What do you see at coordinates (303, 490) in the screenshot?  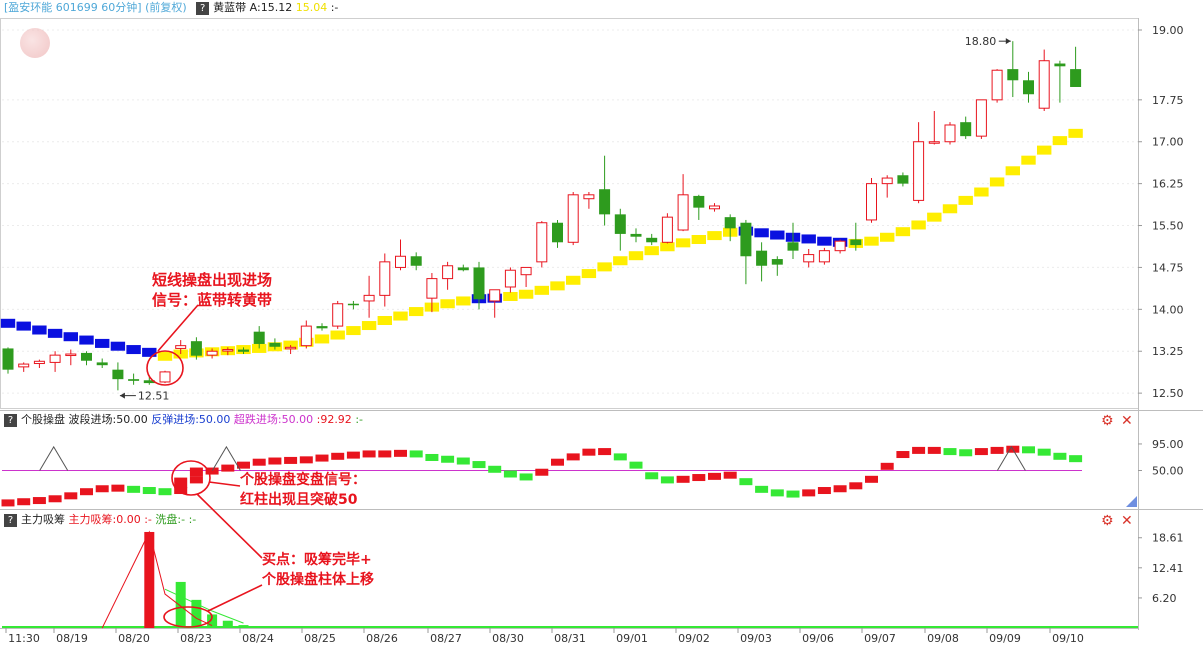 I see `annotation-turn-signal: 个股操盘变盘信号： 红柱出现且突破50` at bounding box center [303, 490].